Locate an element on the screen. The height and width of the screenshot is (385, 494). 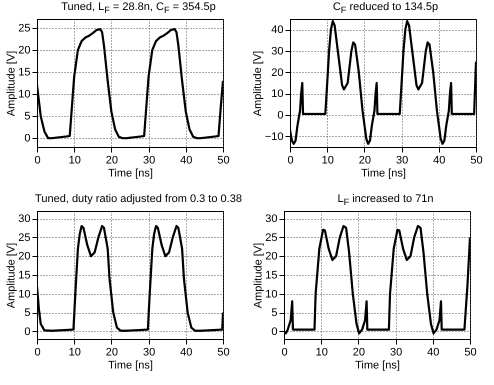
y-tick-label: 40 is located at coordinates (277, 30).